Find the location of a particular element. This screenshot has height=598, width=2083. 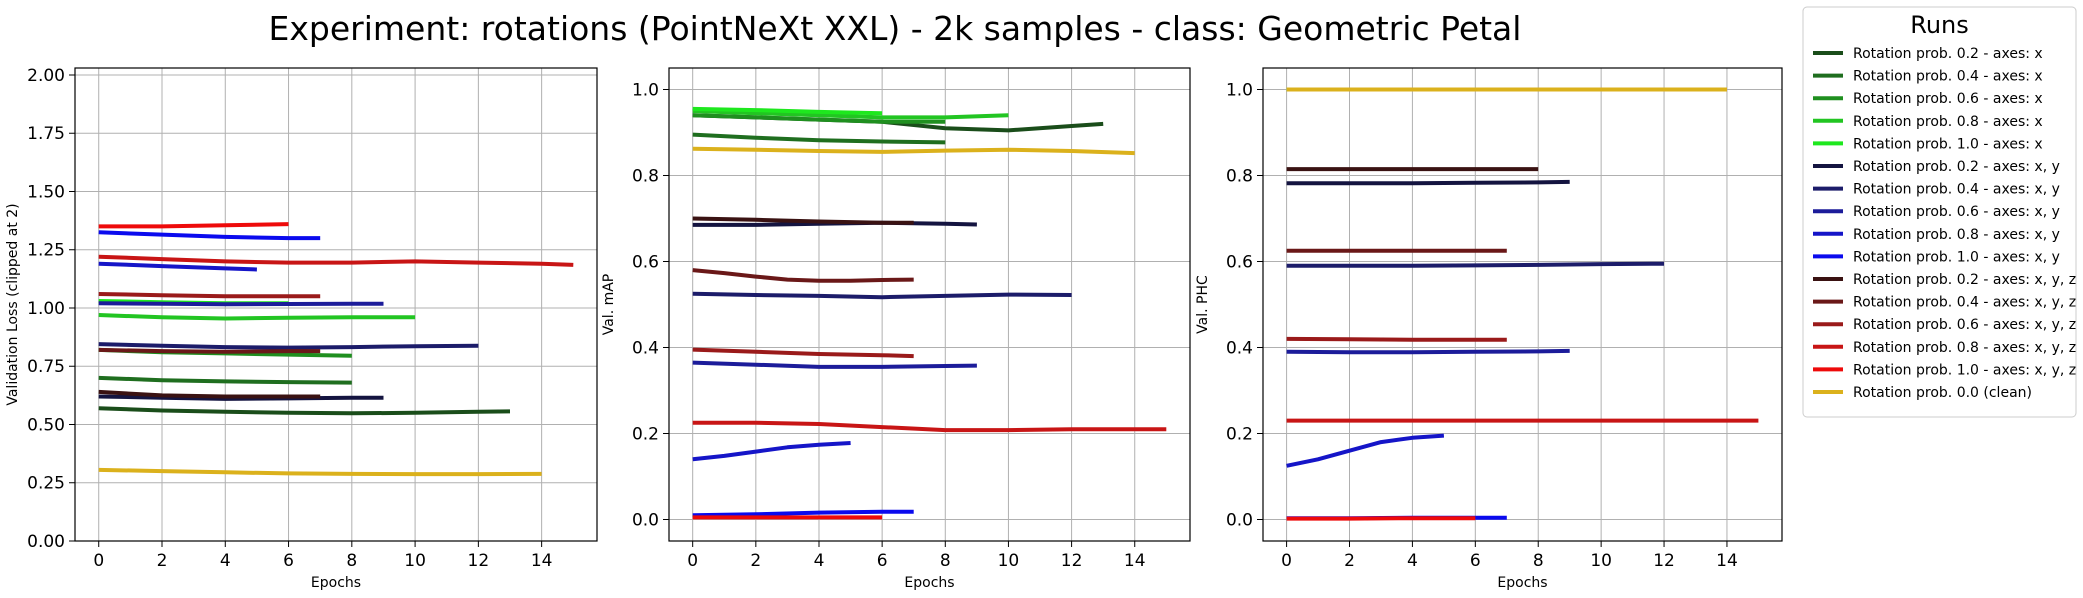

y-tick-label: 0.75 is located at coordinates (46, 367).